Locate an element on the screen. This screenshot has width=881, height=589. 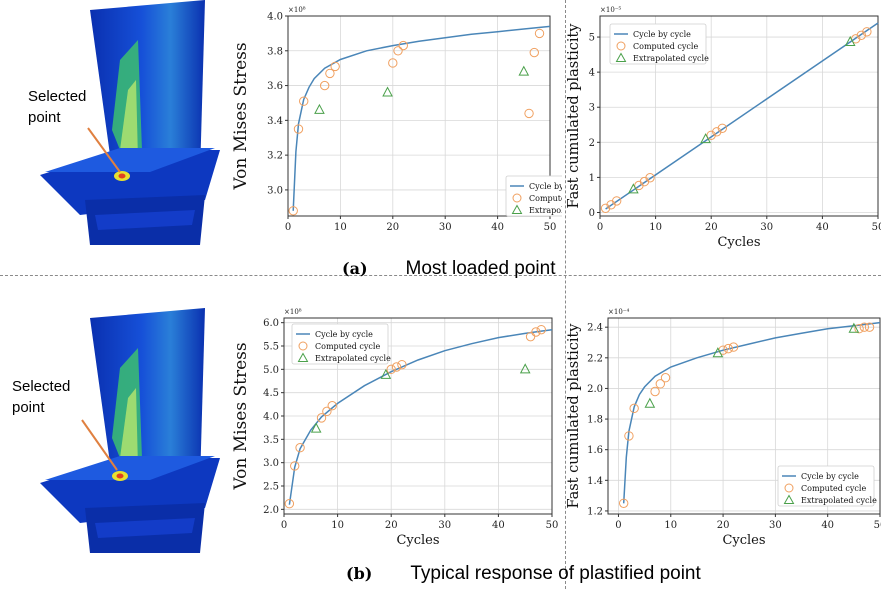
y-tick-label: 3.6 is located at coordinates (275, 86).